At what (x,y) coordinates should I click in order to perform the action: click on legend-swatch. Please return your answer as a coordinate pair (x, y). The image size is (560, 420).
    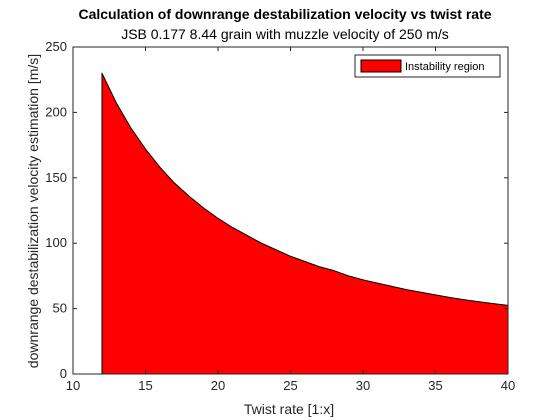
    Looking at the image, I should click on (381, 66).